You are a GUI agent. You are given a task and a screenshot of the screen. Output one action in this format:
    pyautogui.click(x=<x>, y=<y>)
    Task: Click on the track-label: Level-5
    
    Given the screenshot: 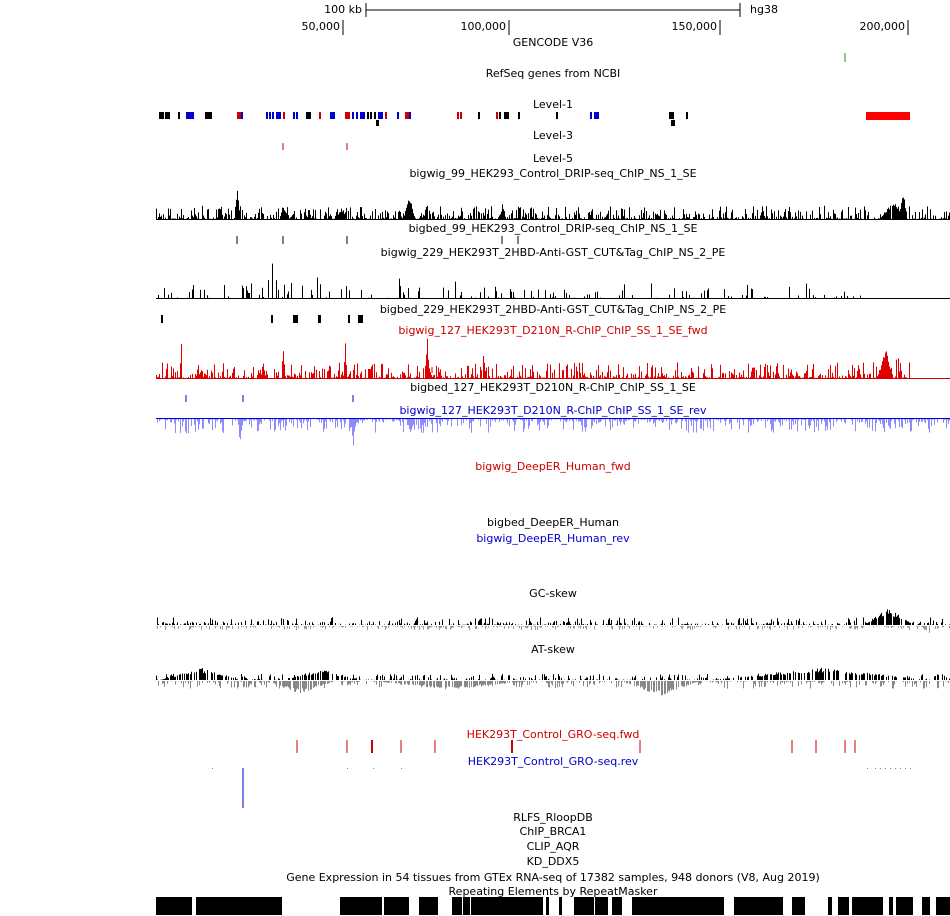 What is the action you would take?
    pyautogui.click(x=553, y=158)
    